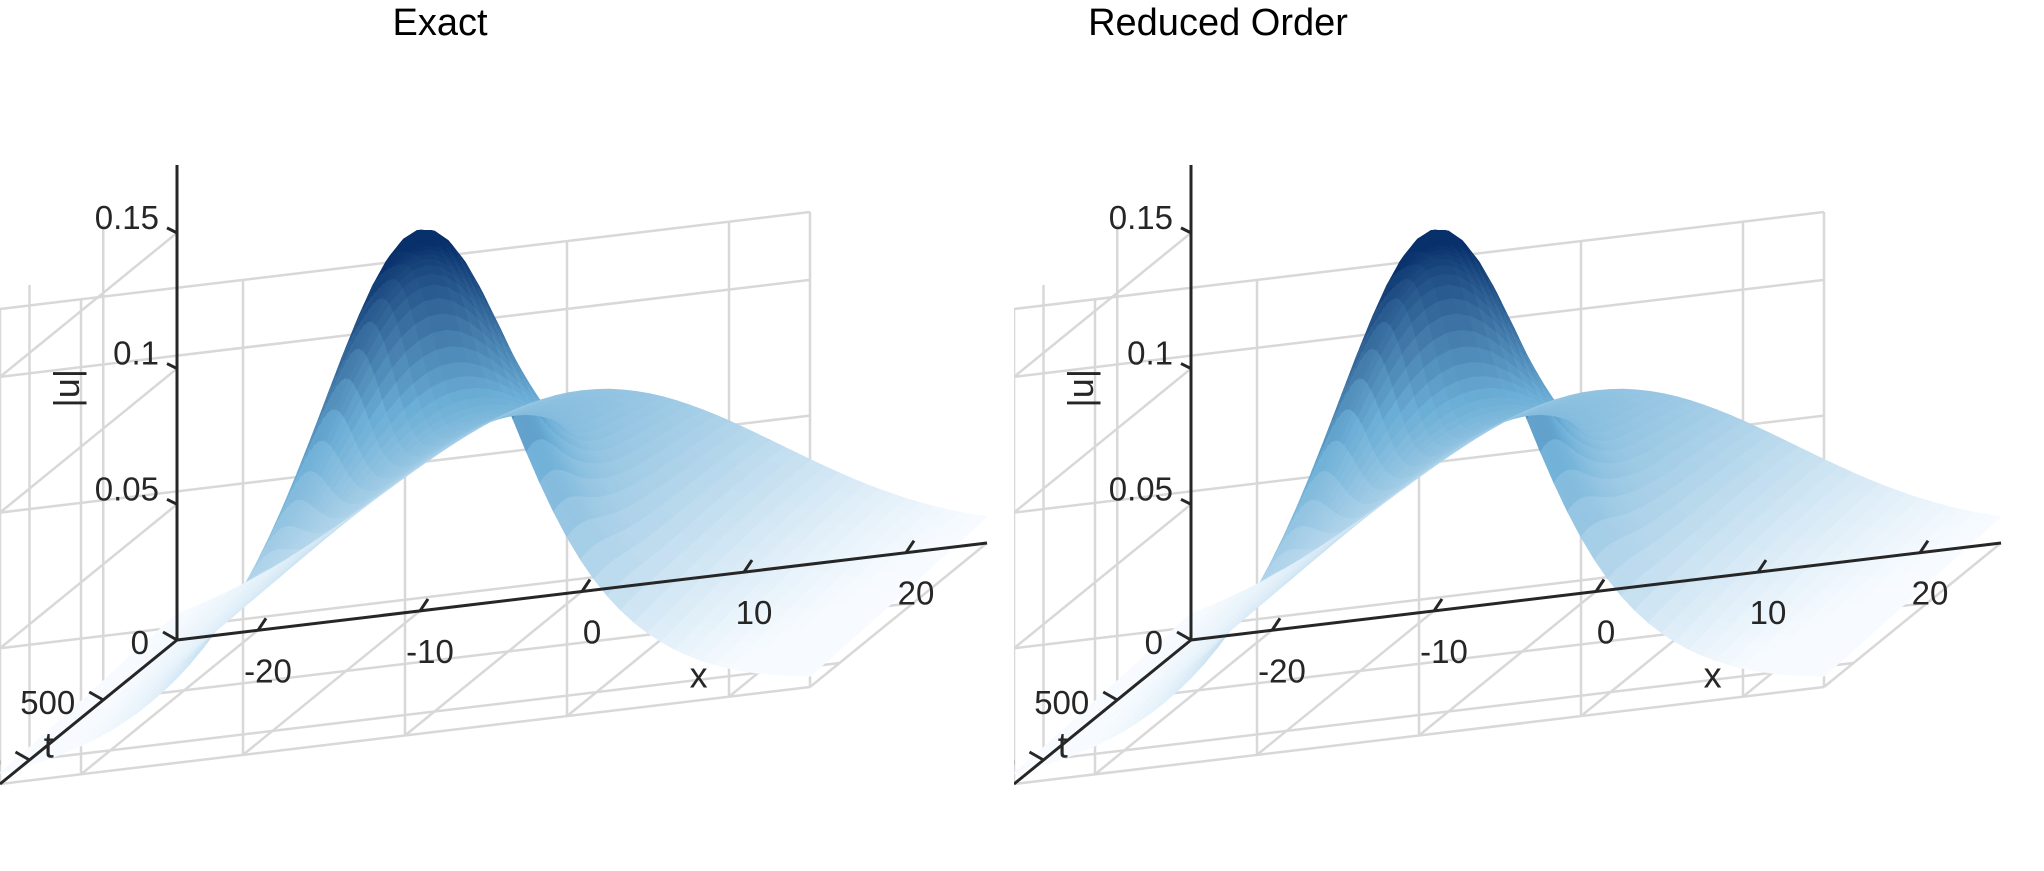 Image resolution: width=2044 pixels, height=871 pixels. What do you see at coordinates (136, 353) in the screenshot?
I see `z-tick-label: 0.1` at bounding box center [136, 353].